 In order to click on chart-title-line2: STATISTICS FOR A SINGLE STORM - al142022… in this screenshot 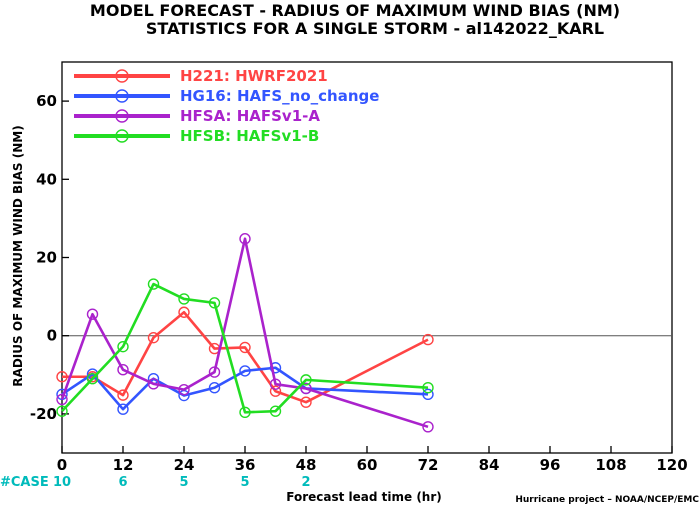, I will do `click(375, 28)`.